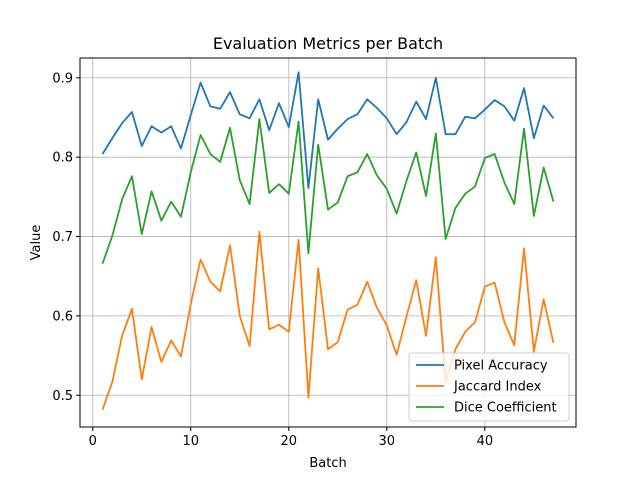 Image resolution: width=640 pixels, height=480 pixels. What do you see at coordinates (36, 243) in the screenshot?
I see `y-axis-label: Value` at bounding box center [36, 243].